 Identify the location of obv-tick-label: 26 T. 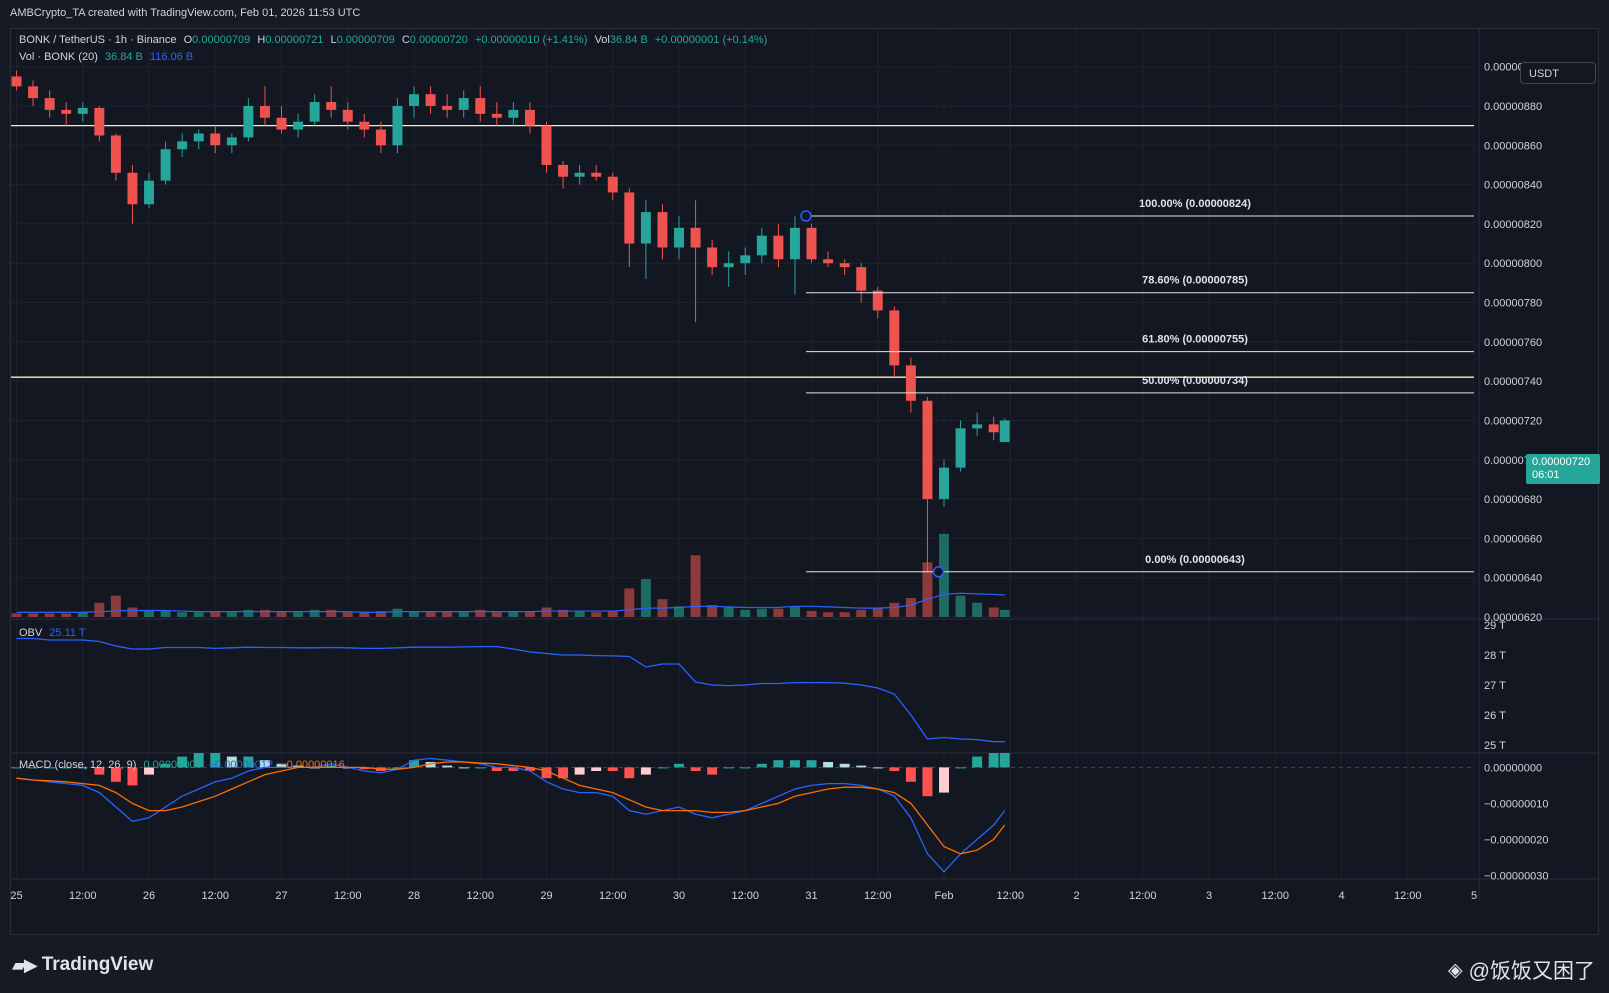
(1495, 716).